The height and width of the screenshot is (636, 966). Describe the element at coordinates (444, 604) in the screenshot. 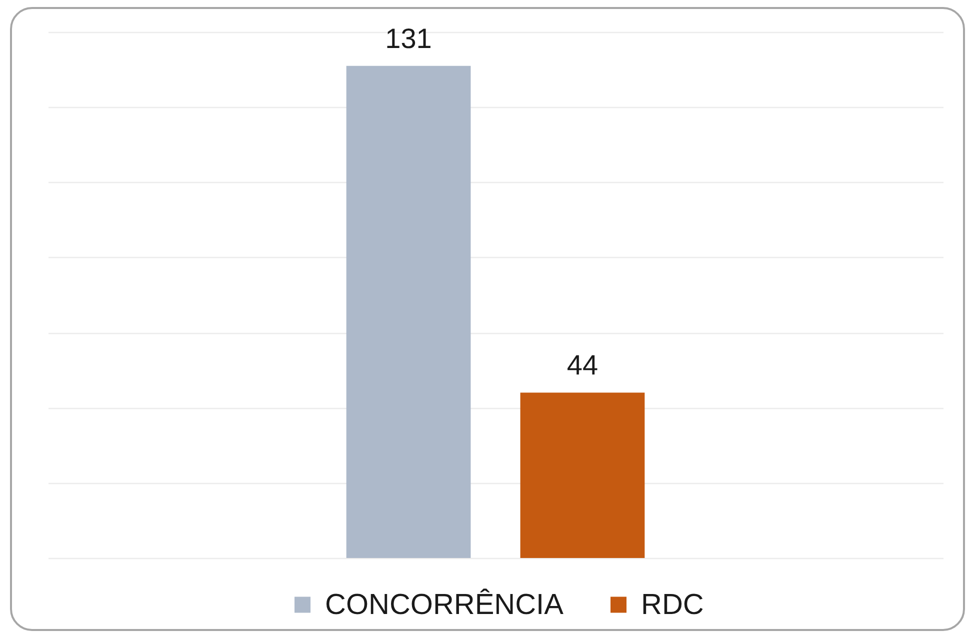

I see `legend-label: CONCORRÊNCIA` at that location.